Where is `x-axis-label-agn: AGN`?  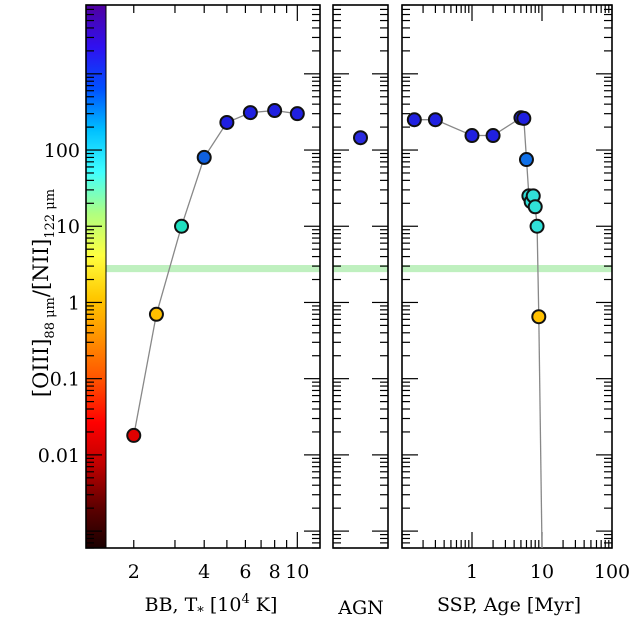
x-axis-label-agn: AGN is located at coordinates (360, 608).